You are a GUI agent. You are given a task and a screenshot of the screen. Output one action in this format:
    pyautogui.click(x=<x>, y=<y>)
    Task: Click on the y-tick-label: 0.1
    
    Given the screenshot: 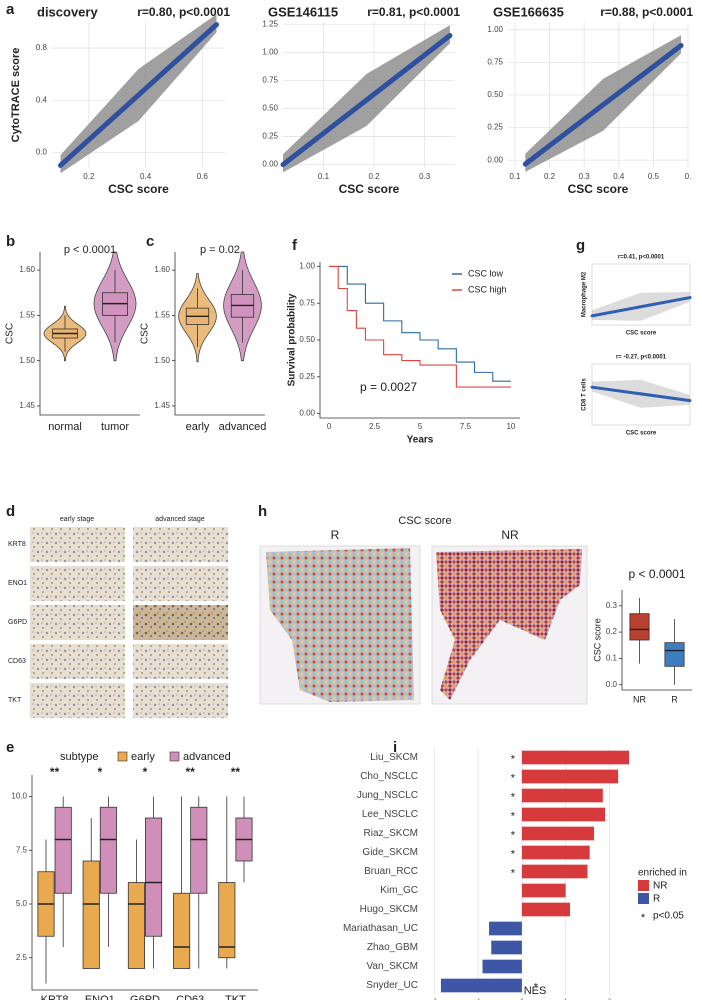 What is the action you would take?
    pyautogui.click(x=612, y=658)
    